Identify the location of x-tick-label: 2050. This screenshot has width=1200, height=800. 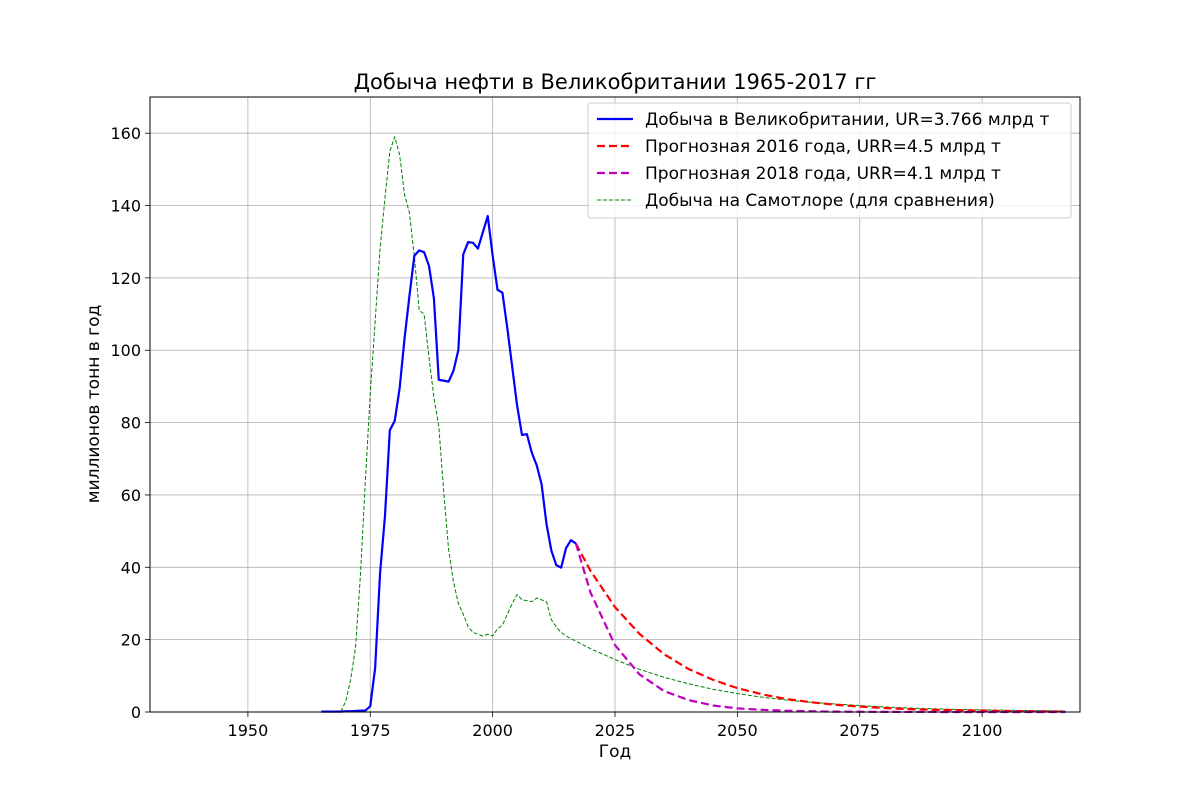
(737, 730).